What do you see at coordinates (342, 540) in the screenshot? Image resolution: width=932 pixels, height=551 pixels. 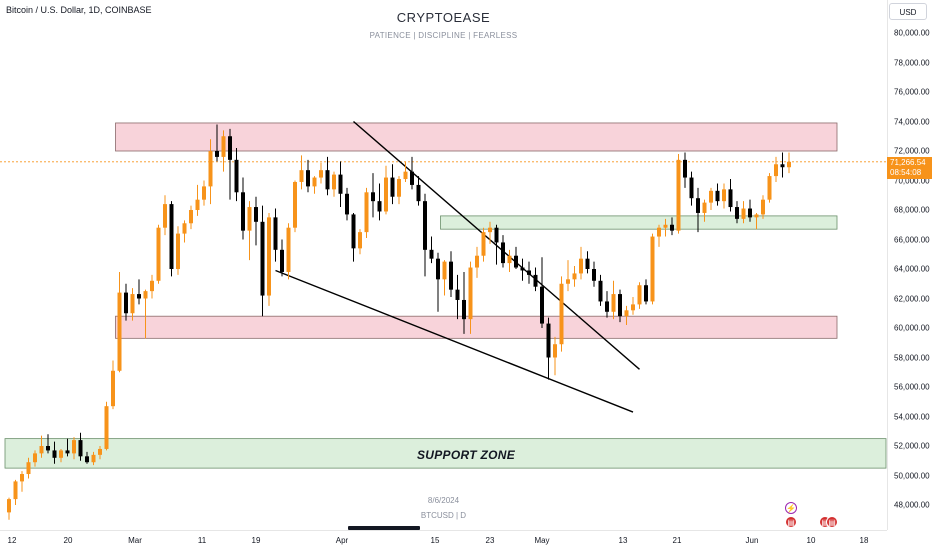 I see `time-tick-label: Apr` at bounding box center [342, 540].